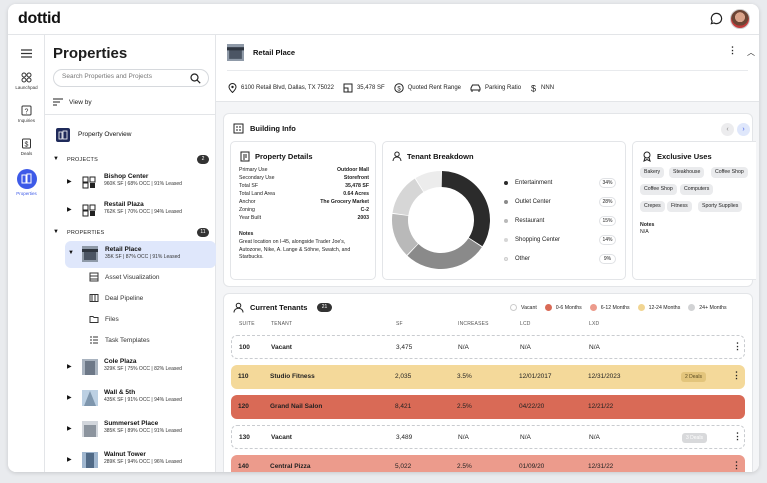 The width and height of the screenshot is (767, 483). Describe the element at coordinates (287, 88) in the screenshot. I see `address-text: 6100 Retail Blvd, Dallas, TX 75022` at that location.